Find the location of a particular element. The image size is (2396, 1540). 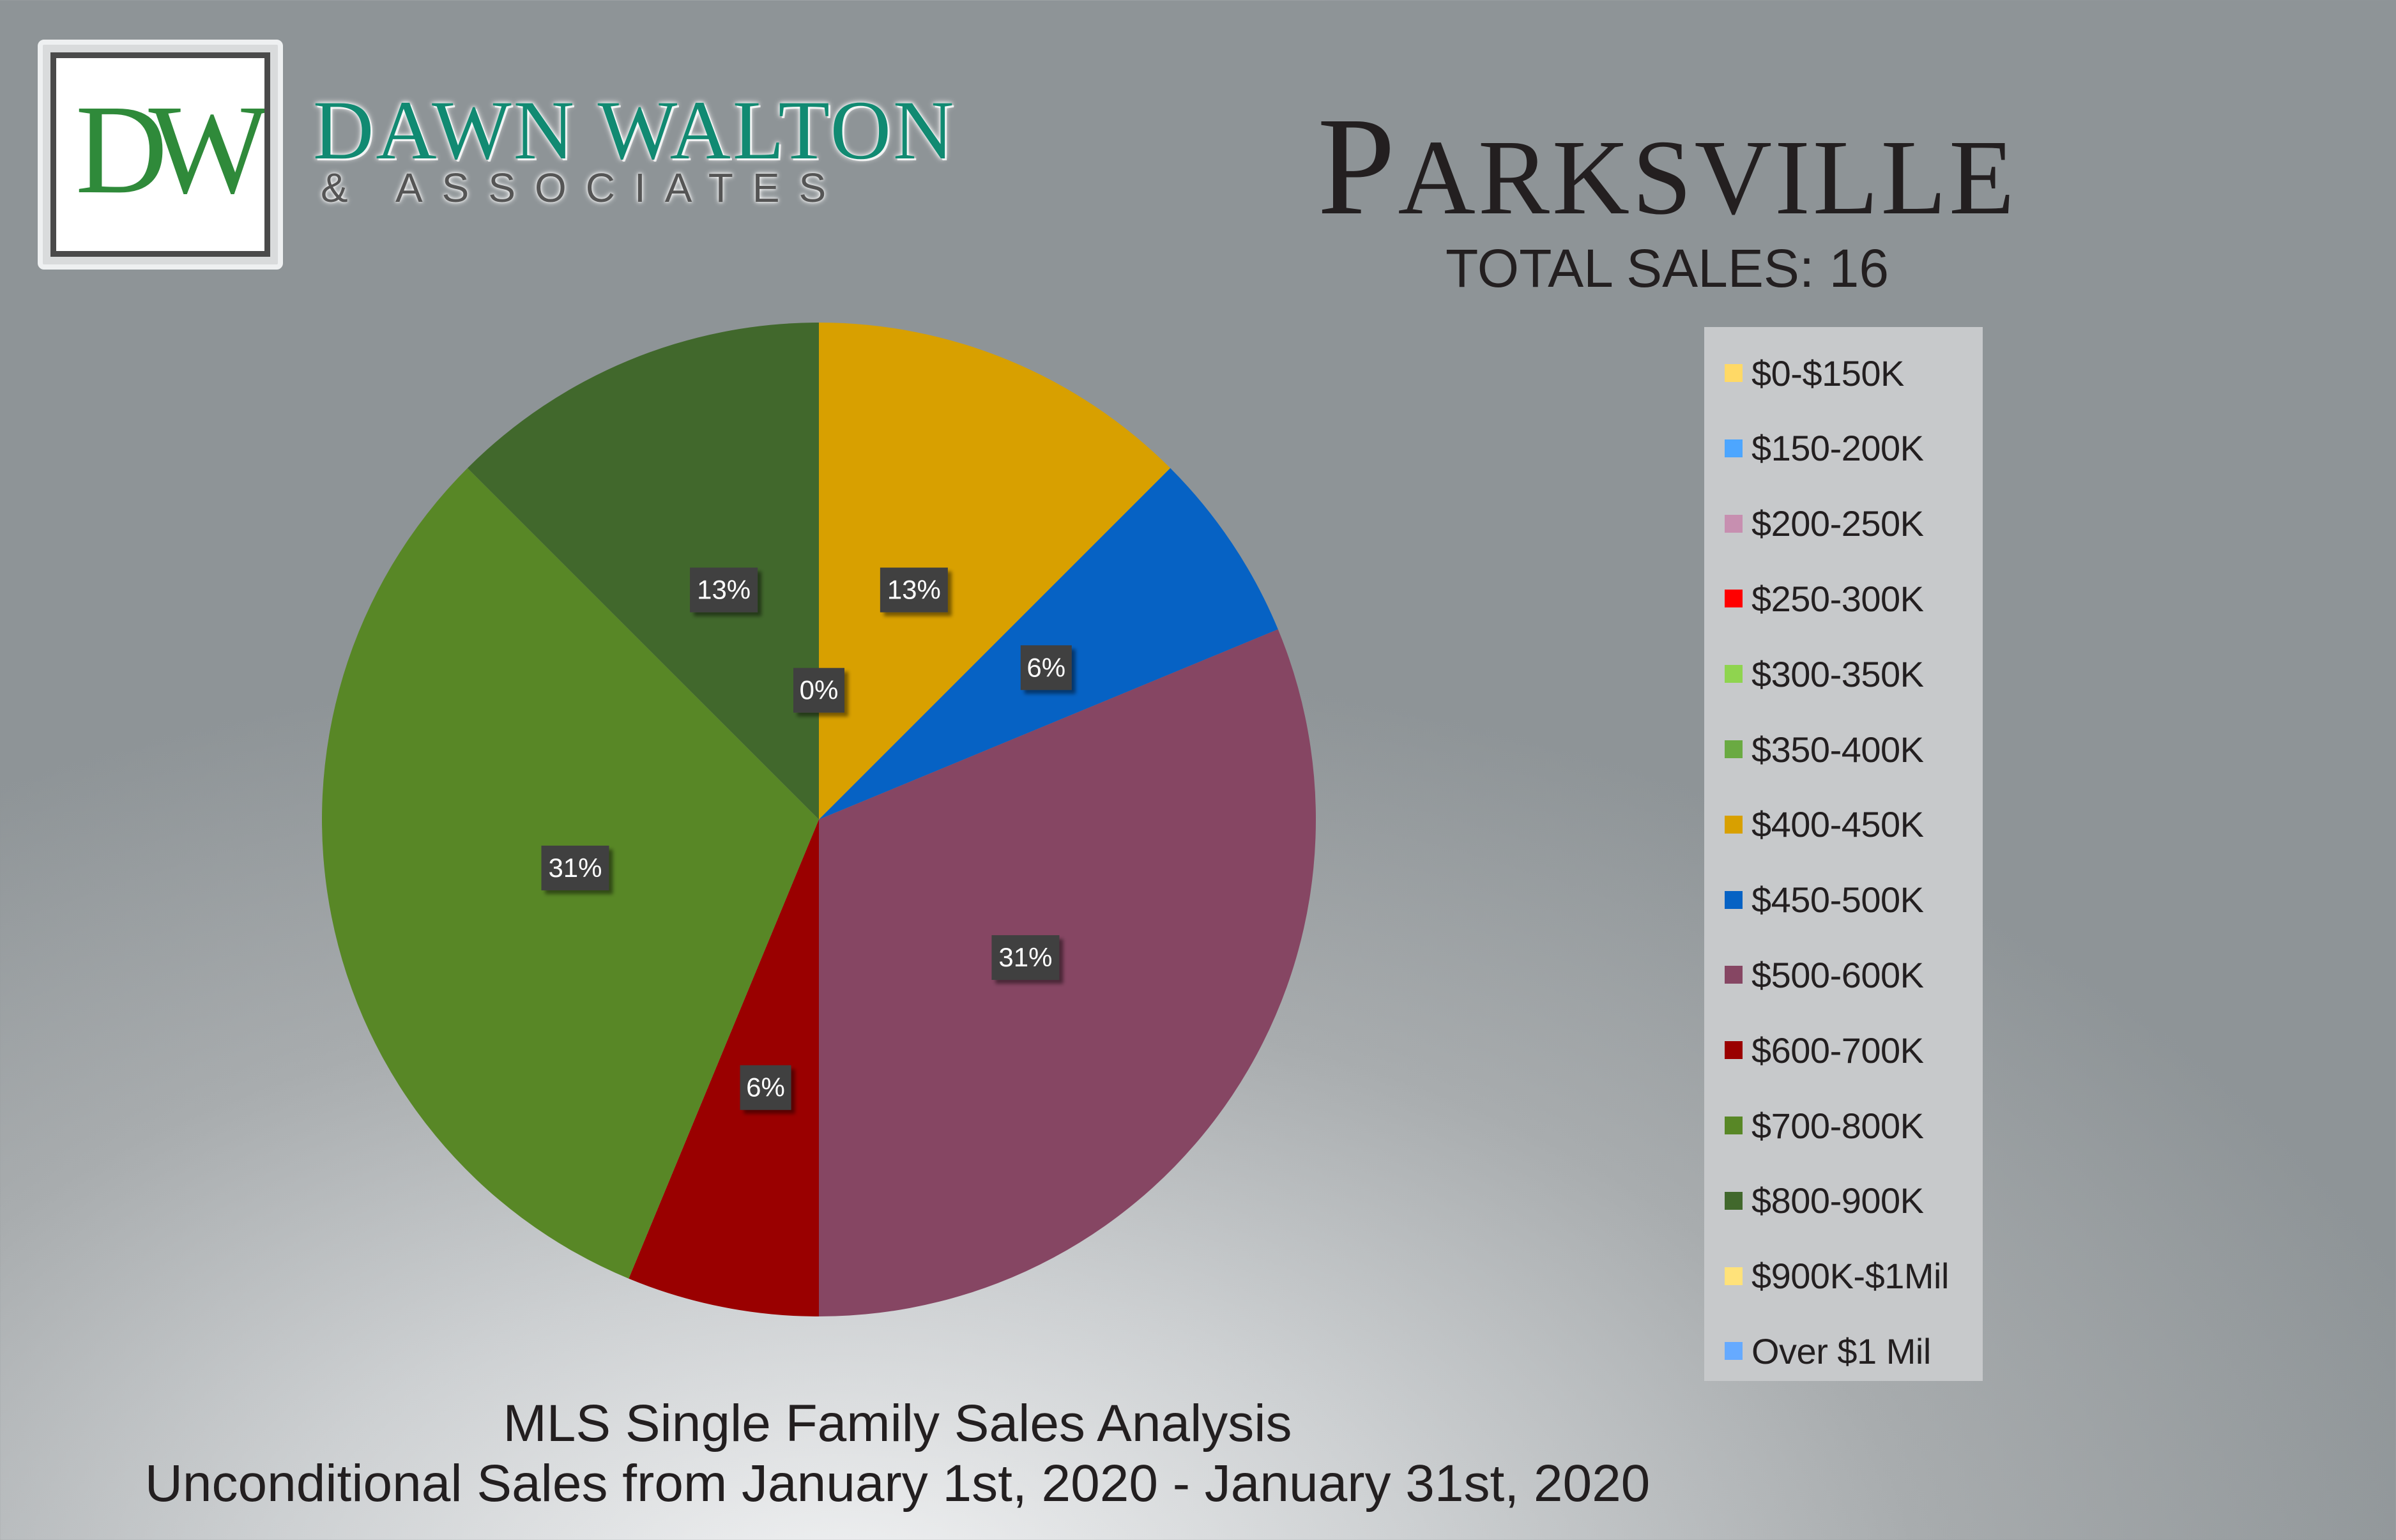

data-label-0-150k: 0% is located at coordinates (818, 690).